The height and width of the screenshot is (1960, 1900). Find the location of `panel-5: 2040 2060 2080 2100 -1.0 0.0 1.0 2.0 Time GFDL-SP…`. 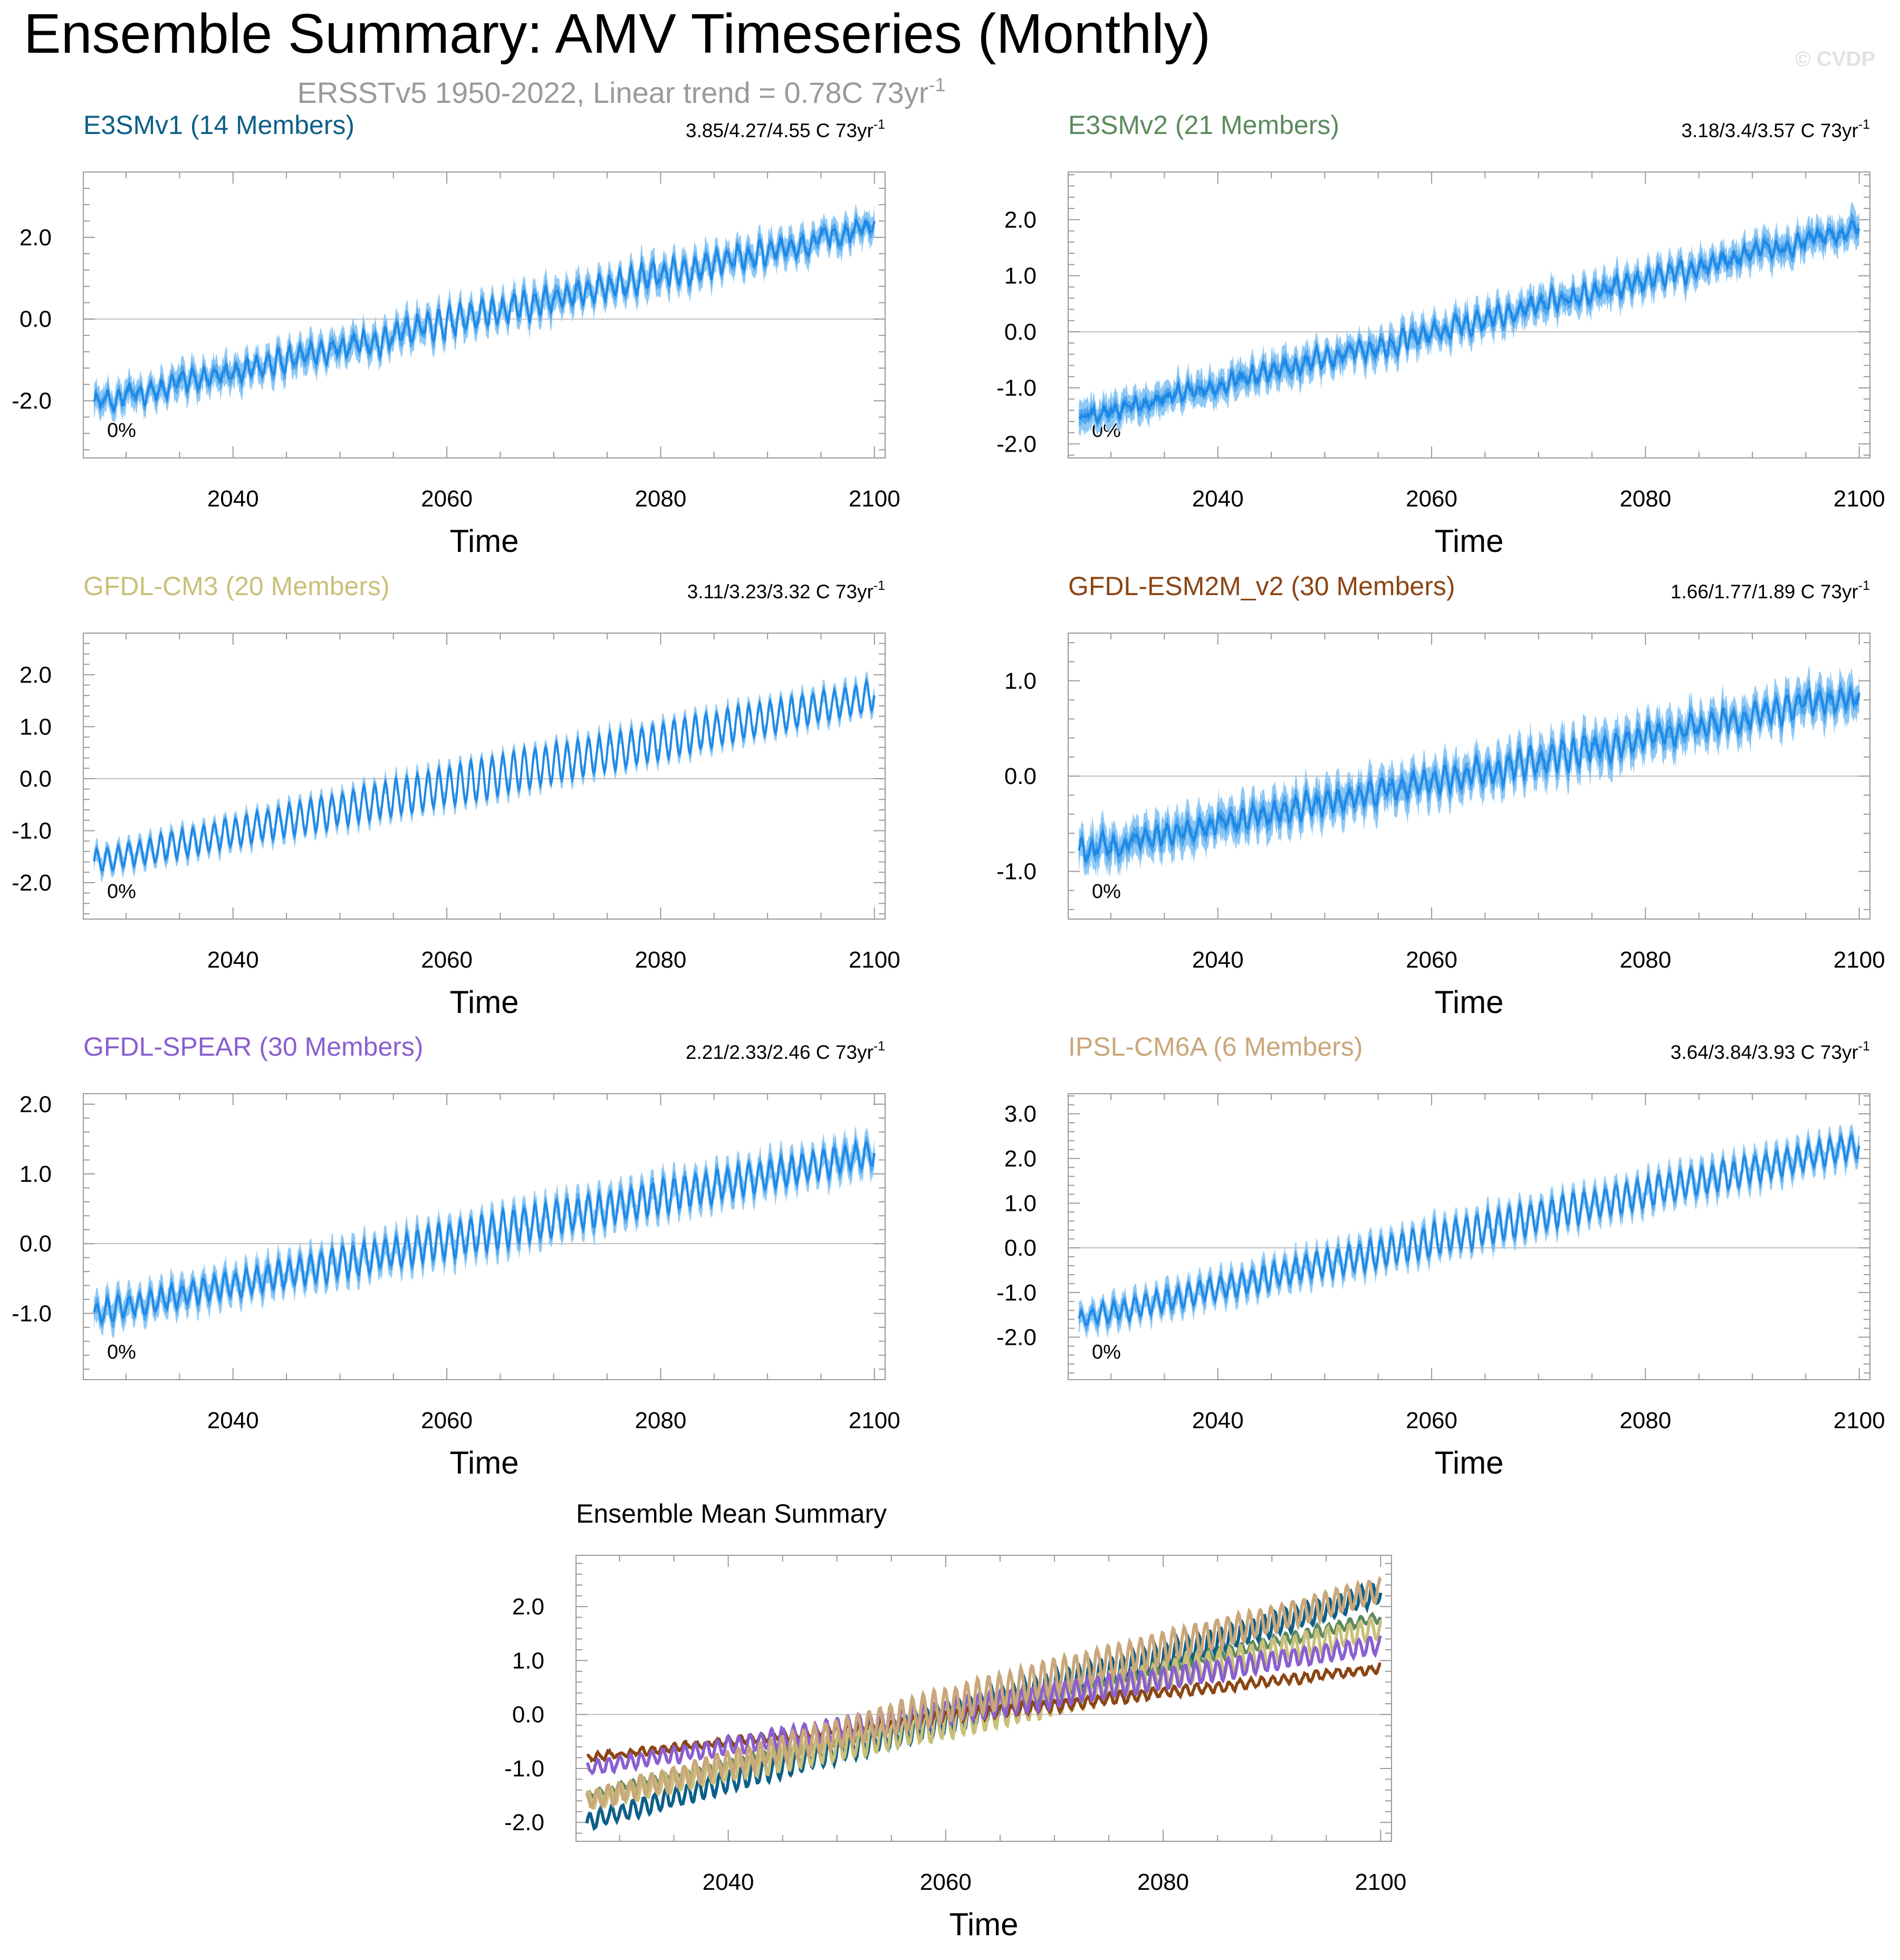

panel-5: 2040 2060 2080 2100 -1.0 0.0 1.0 2.0 Time GFDL-SP… is located at coordinates (456, 1256).